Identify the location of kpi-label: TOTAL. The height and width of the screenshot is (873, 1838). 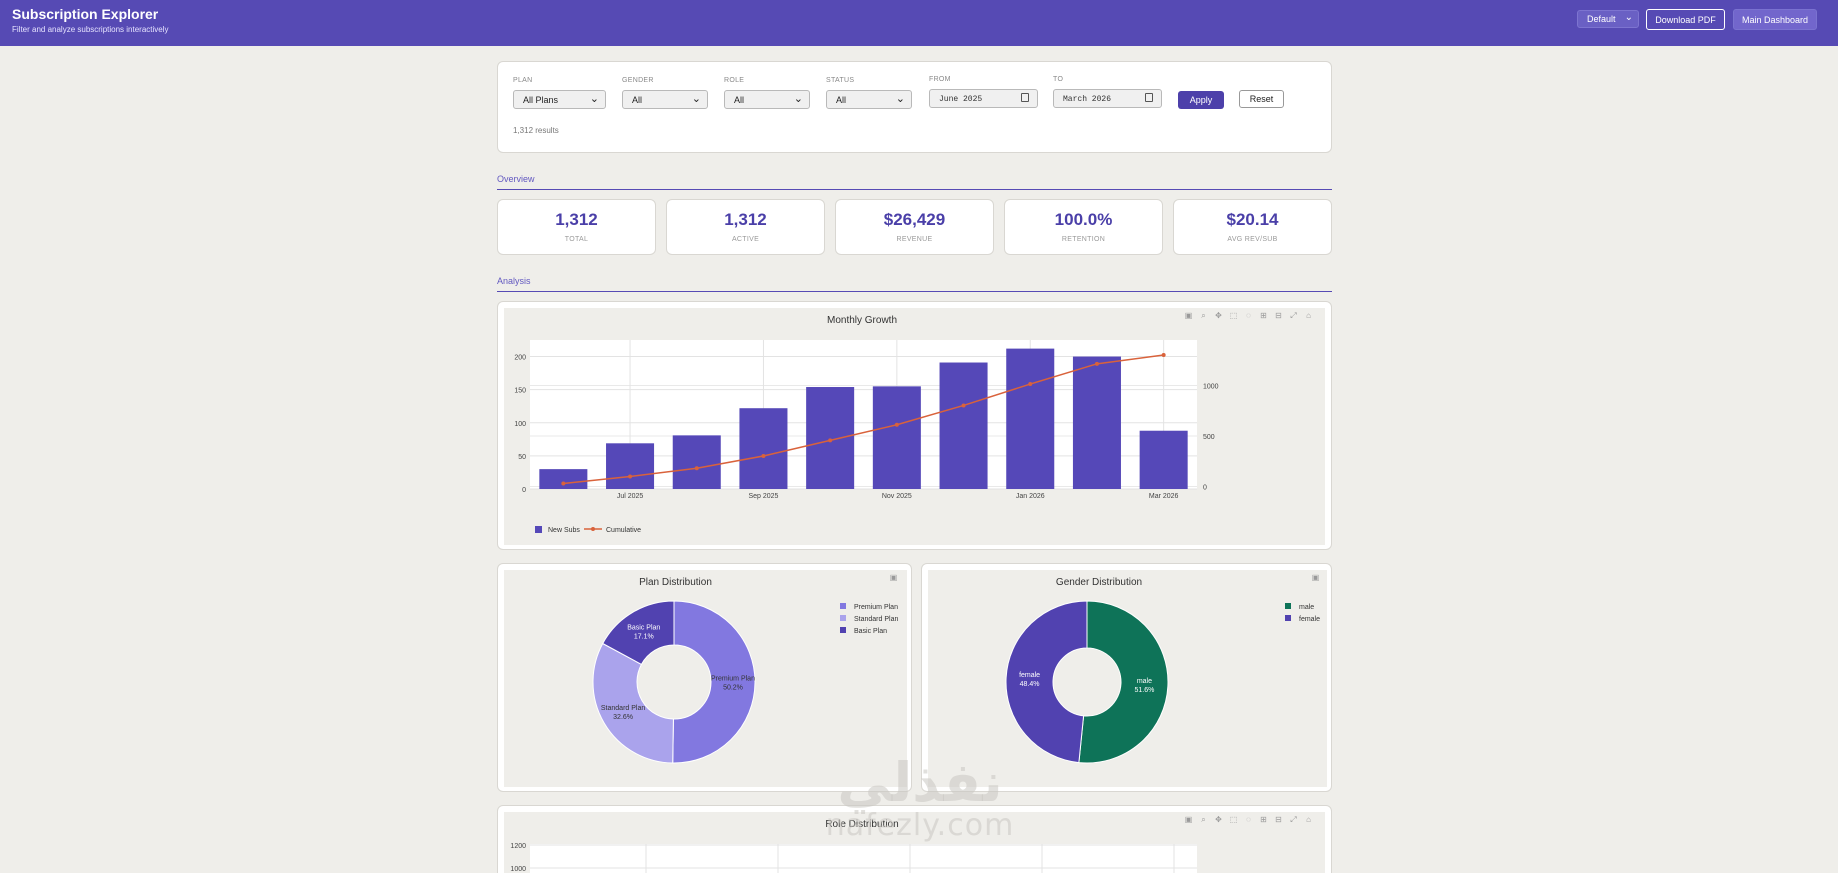
(576, 239).